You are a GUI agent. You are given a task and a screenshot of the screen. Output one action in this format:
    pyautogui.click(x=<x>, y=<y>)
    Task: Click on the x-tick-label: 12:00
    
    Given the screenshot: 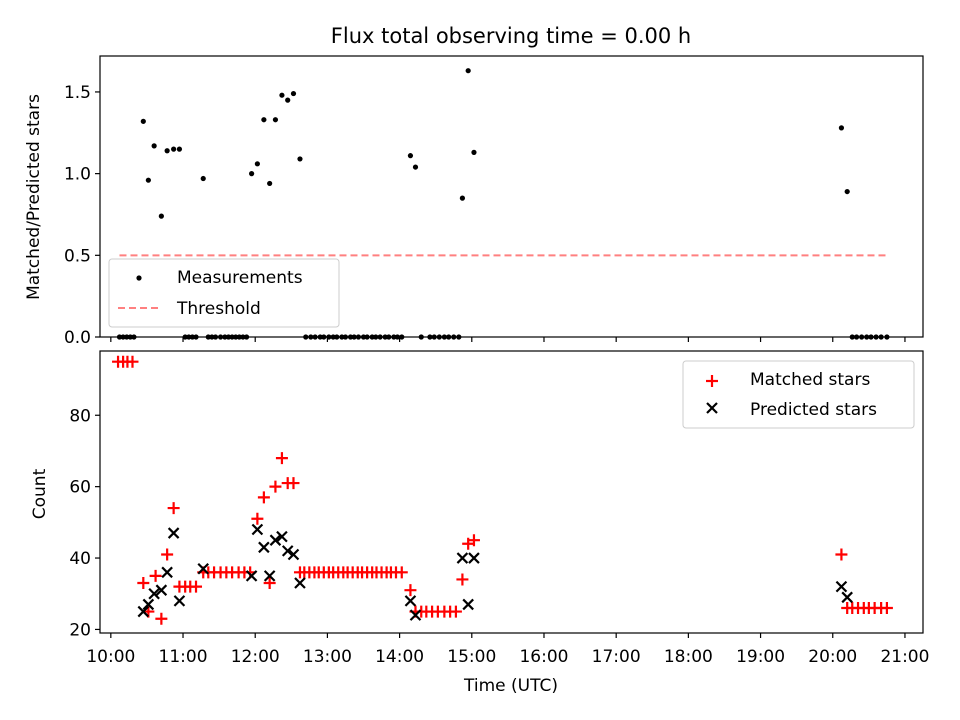 What is the action you would take?
    pyautogui.click(x=255, y=657)
    